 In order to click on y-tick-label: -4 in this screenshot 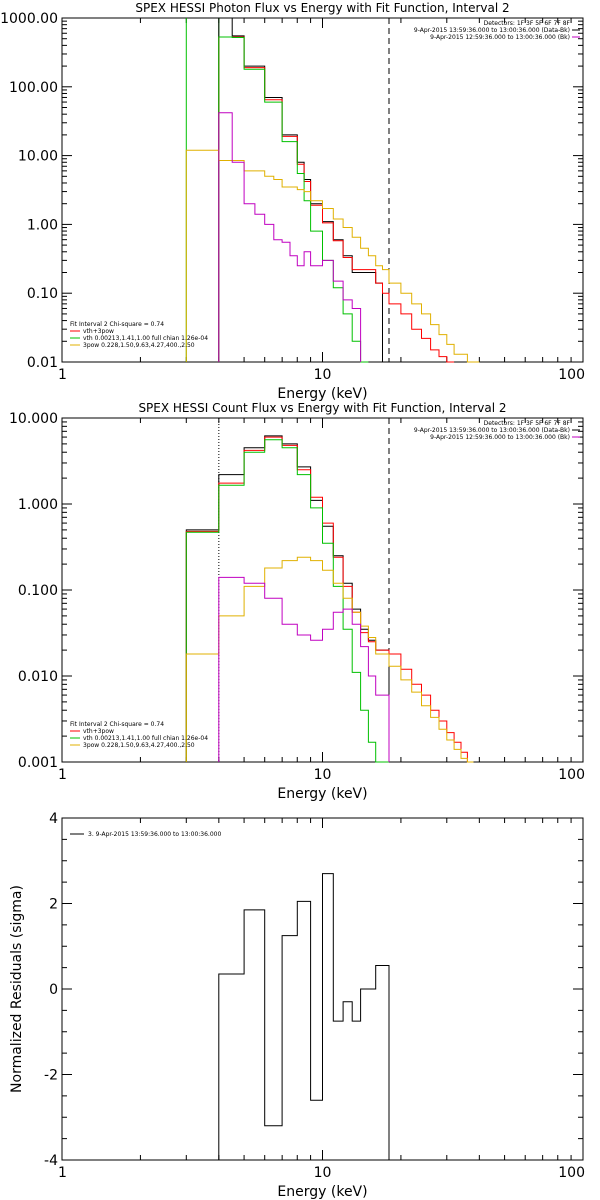, I will do `click(51, 1161)`.